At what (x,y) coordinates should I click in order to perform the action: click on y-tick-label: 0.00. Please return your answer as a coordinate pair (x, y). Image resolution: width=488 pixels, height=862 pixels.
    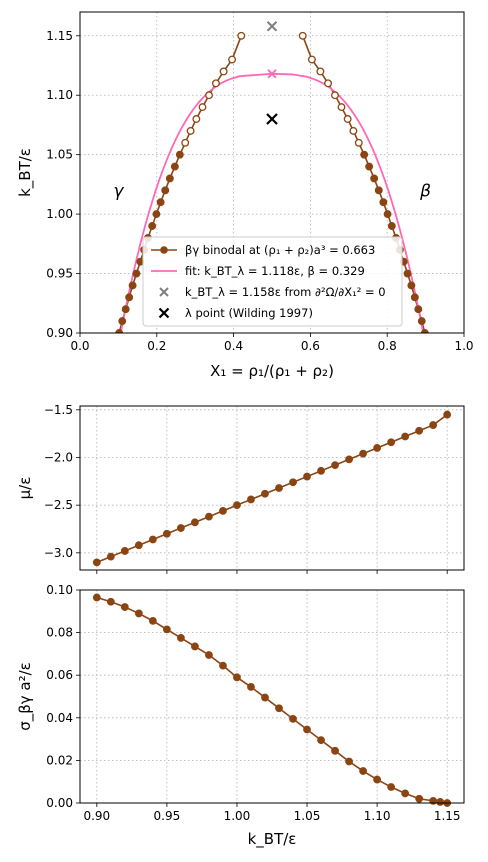
    Looking at the image, I should click on (59, 803).